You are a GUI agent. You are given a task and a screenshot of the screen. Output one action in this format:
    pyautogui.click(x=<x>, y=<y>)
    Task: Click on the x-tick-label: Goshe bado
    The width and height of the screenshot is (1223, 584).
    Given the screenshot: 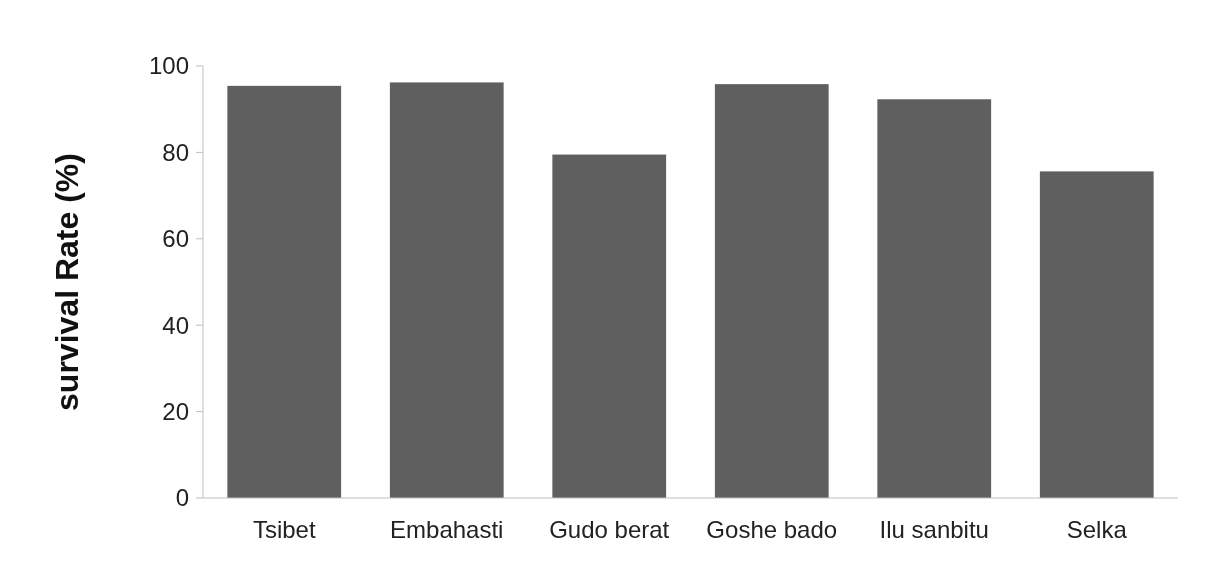 What is the action you would take?
    pyautogui.click(x=772, y=529)
    